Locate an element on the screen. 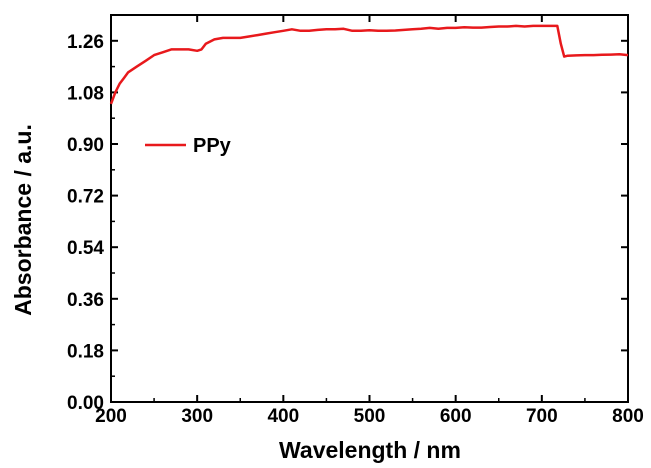  x-tick-label: 600 is located at coordinates (456, 416).